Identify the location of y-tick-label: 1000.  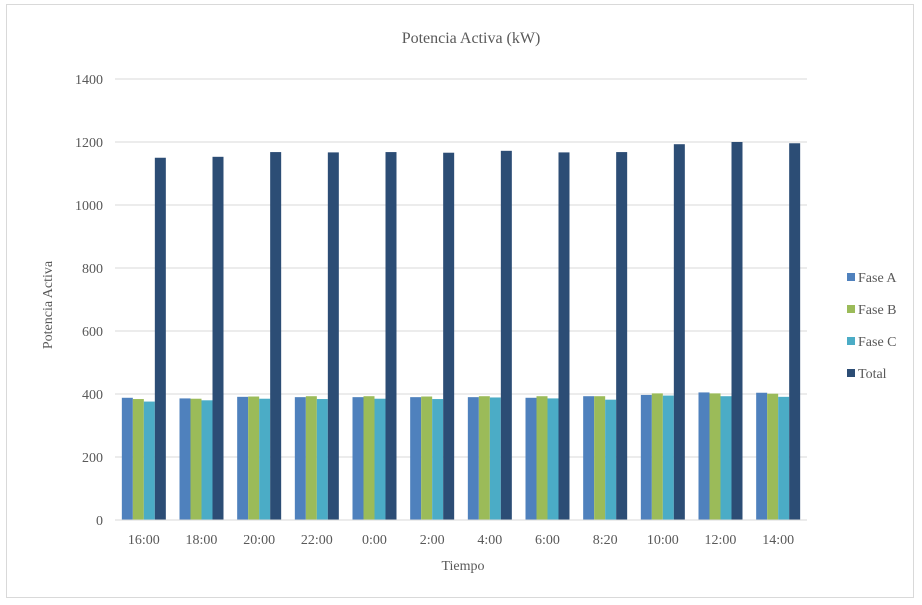
(89, 206).